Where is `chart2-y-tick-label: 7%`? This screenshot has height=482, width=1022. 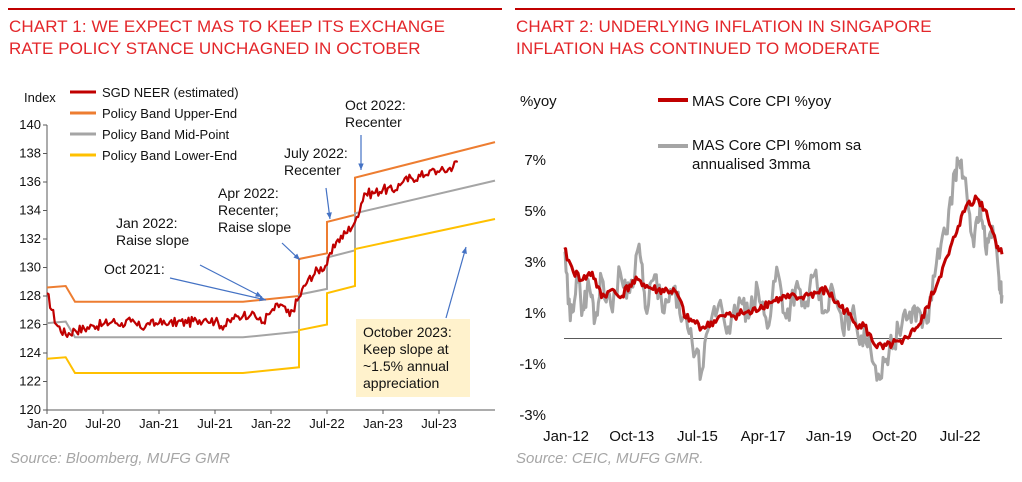
chart2-y-tick-label: 7% is located at coordinates (535, 160).